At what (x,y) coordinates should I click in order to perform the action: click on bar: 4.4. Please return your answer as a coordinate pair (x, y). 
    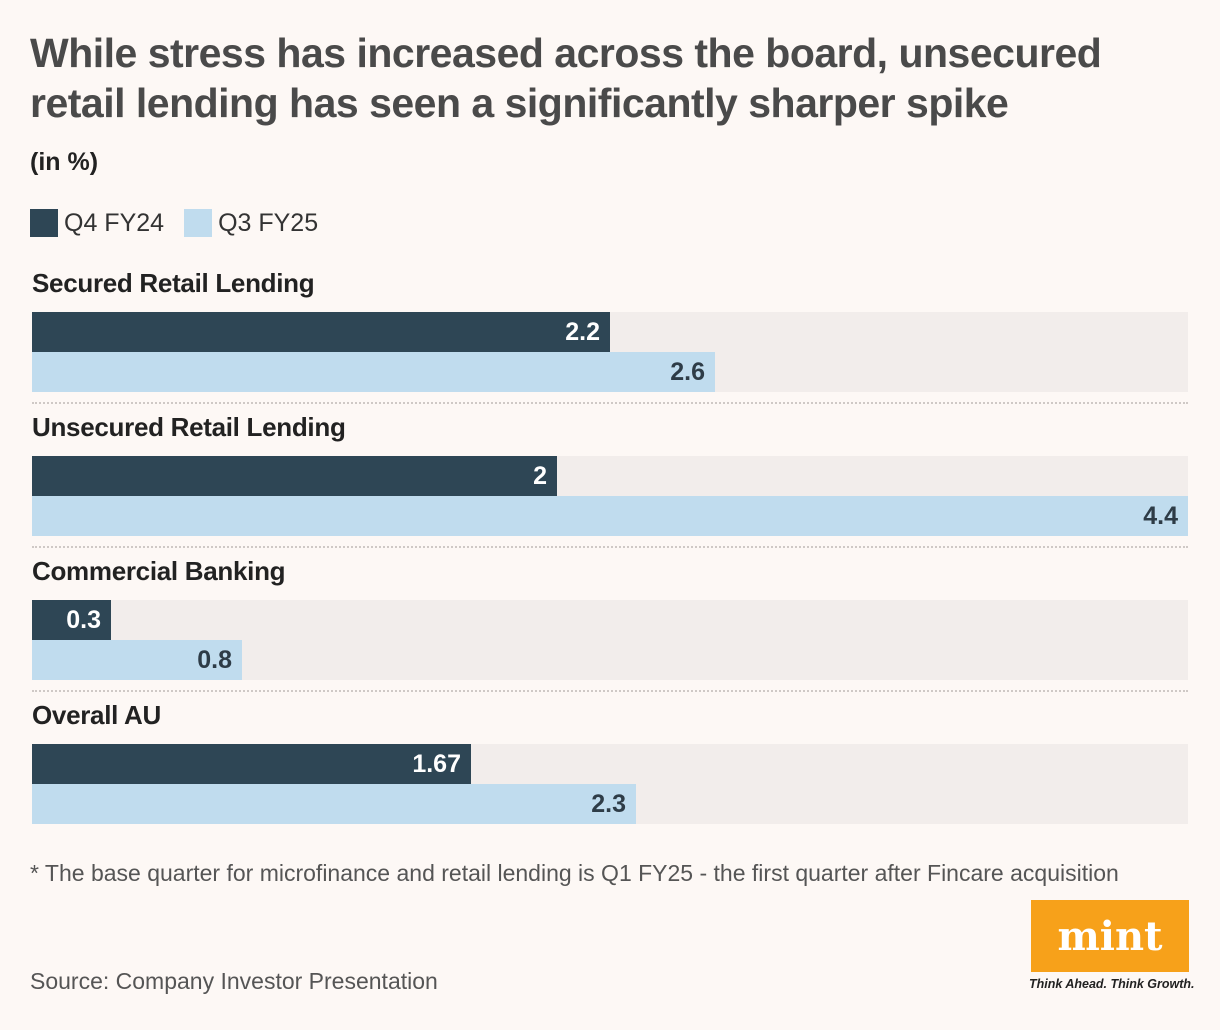
    Looking at the image, I should click on (610, 516).